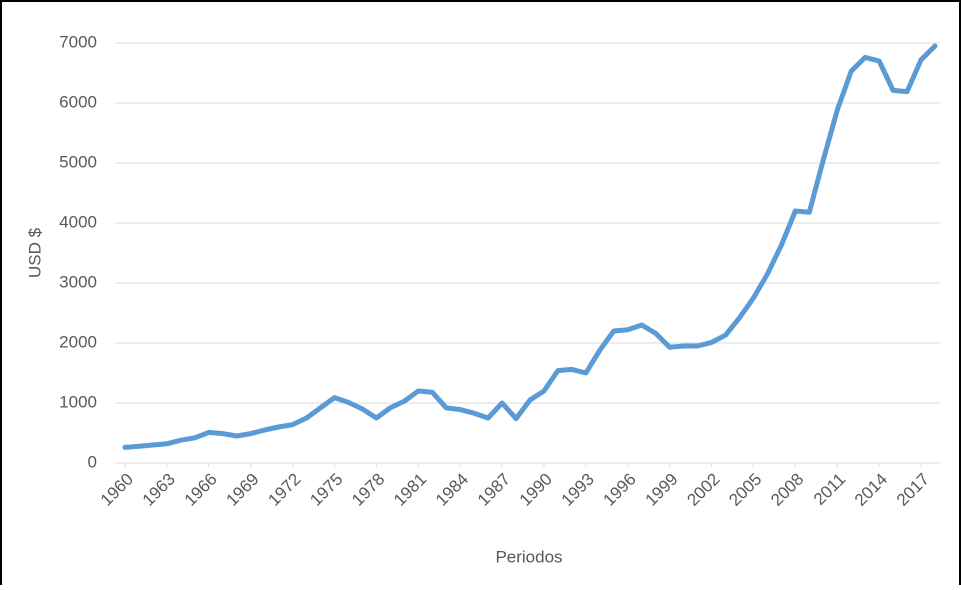 This screenshot has width=961, height=590. Describe the element at coordinates (78, 401) in the screenshot. I see `y-tick-label: 1000` at that location.